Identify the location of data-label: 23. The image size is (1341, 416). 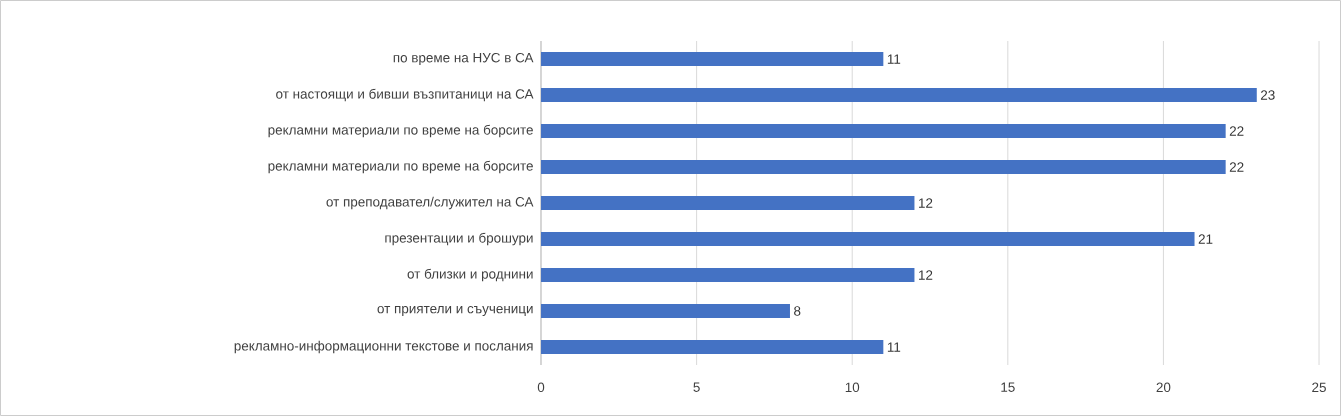
(1267, 95).